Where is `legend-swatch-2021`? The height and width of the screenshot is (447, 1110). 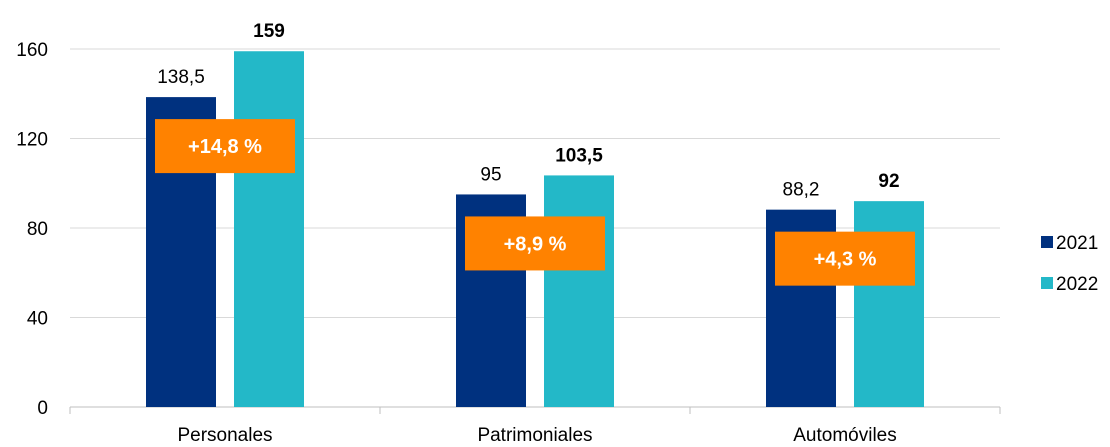 legend-swatch-2021 is located at coordinates (1047, 242).